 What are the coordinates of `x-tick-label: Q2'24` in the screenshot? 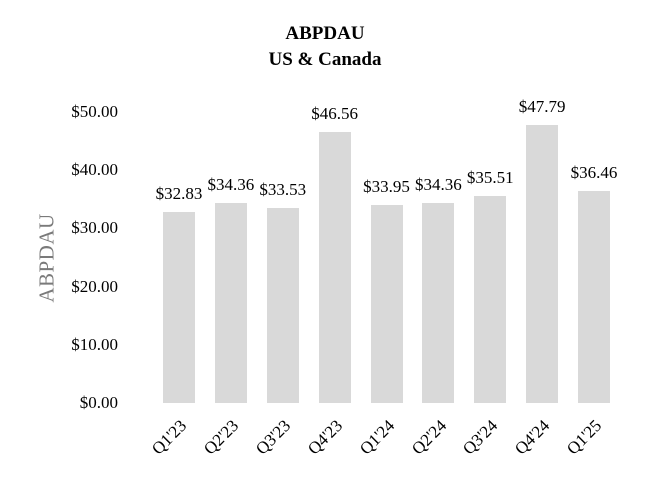 It's located at (428, 437).